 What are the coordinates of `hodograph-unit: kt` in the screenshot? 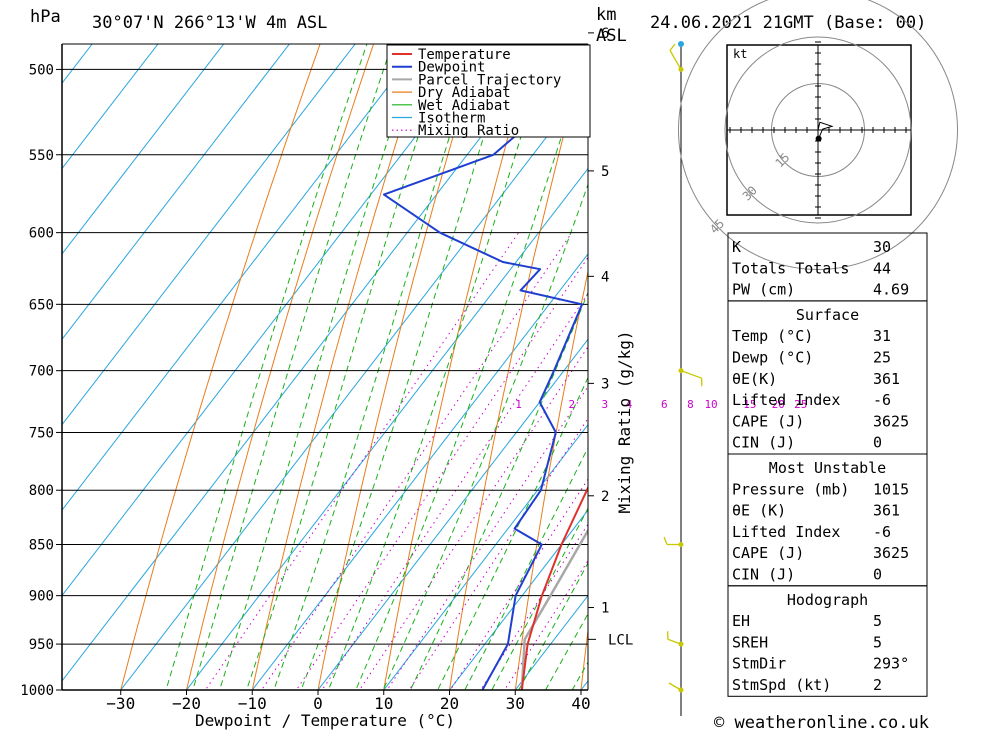 It's located at (740, 54).